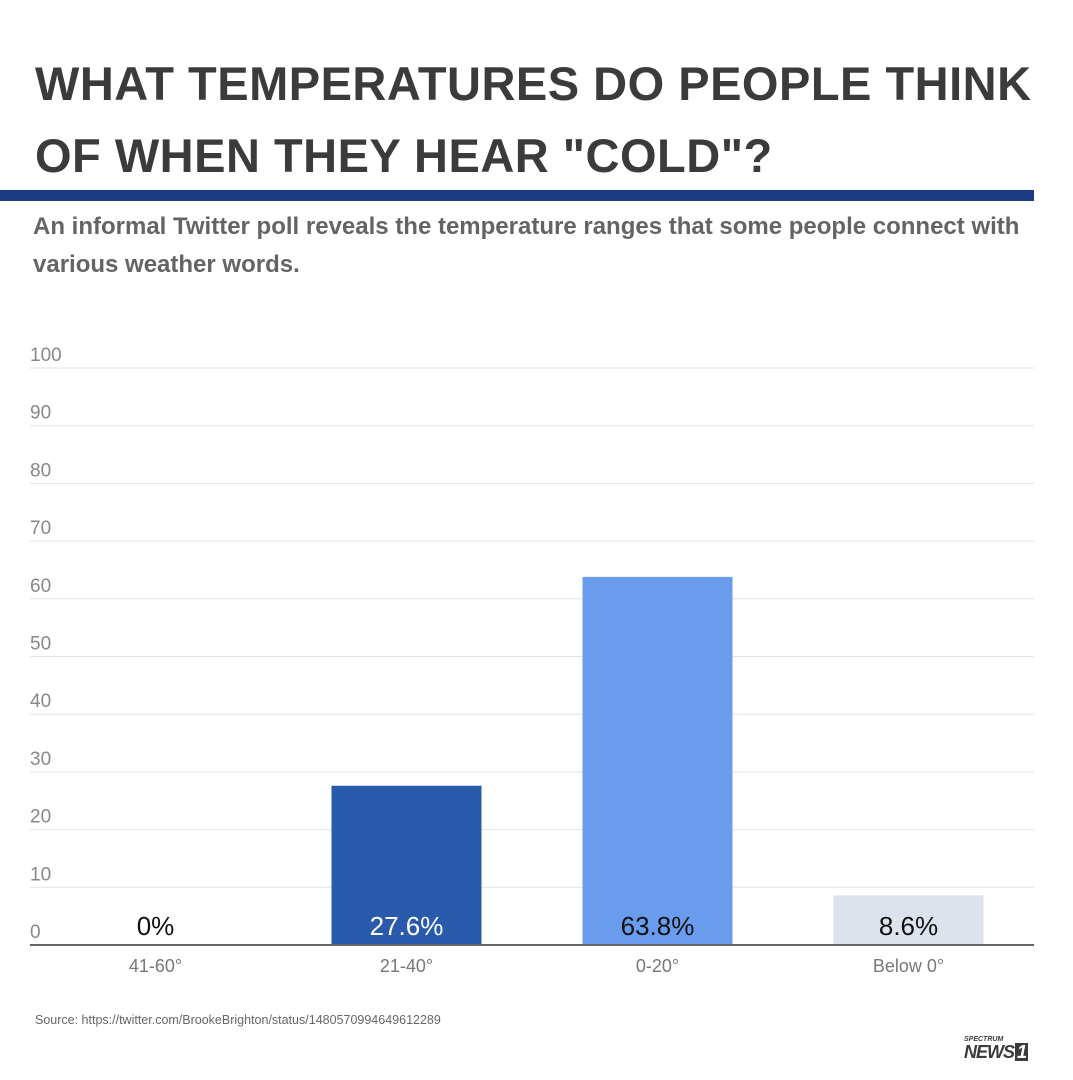 The width and height of the screenshot is (1073, 1080). What do you see at coordinates (40, 528) in the screenshot?
I see `y-tick-label: 70` at bounding box center [40, 528].